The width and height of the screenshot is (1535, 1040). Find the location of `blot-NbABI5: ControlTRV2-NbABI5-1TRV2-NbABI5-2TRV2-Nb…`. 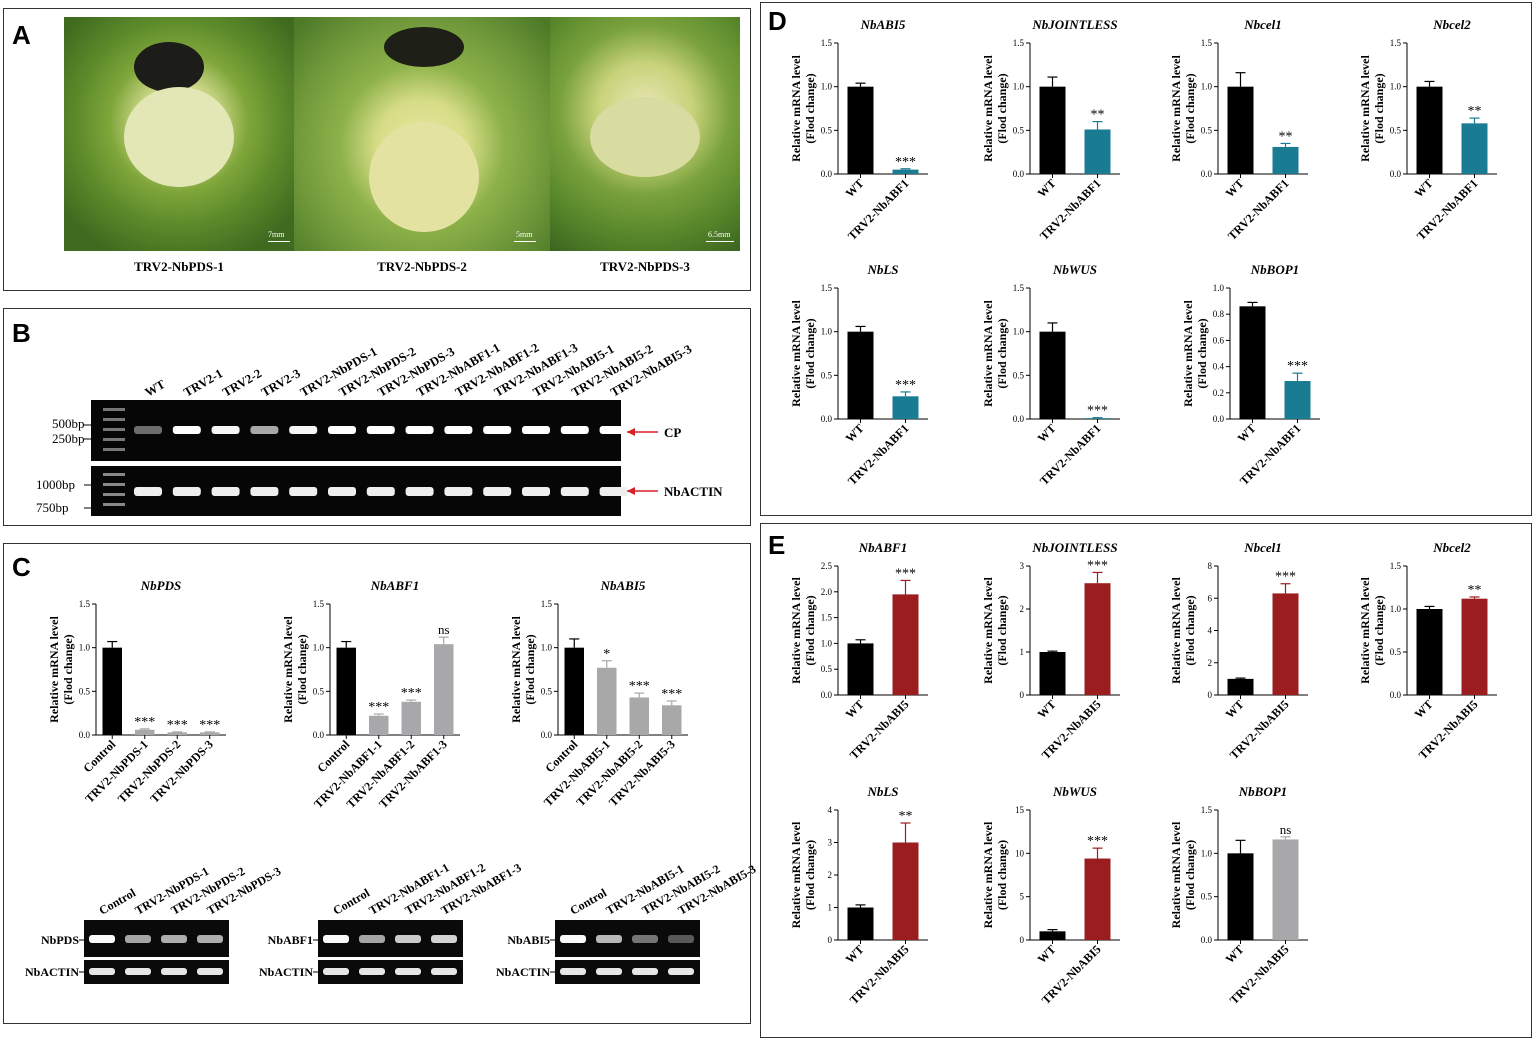

blot-NbABI5: ControlTRV2-NbABI5-1TRV2-NbABI5-2TRV2-Nb… is located at coordinates (627, 923).